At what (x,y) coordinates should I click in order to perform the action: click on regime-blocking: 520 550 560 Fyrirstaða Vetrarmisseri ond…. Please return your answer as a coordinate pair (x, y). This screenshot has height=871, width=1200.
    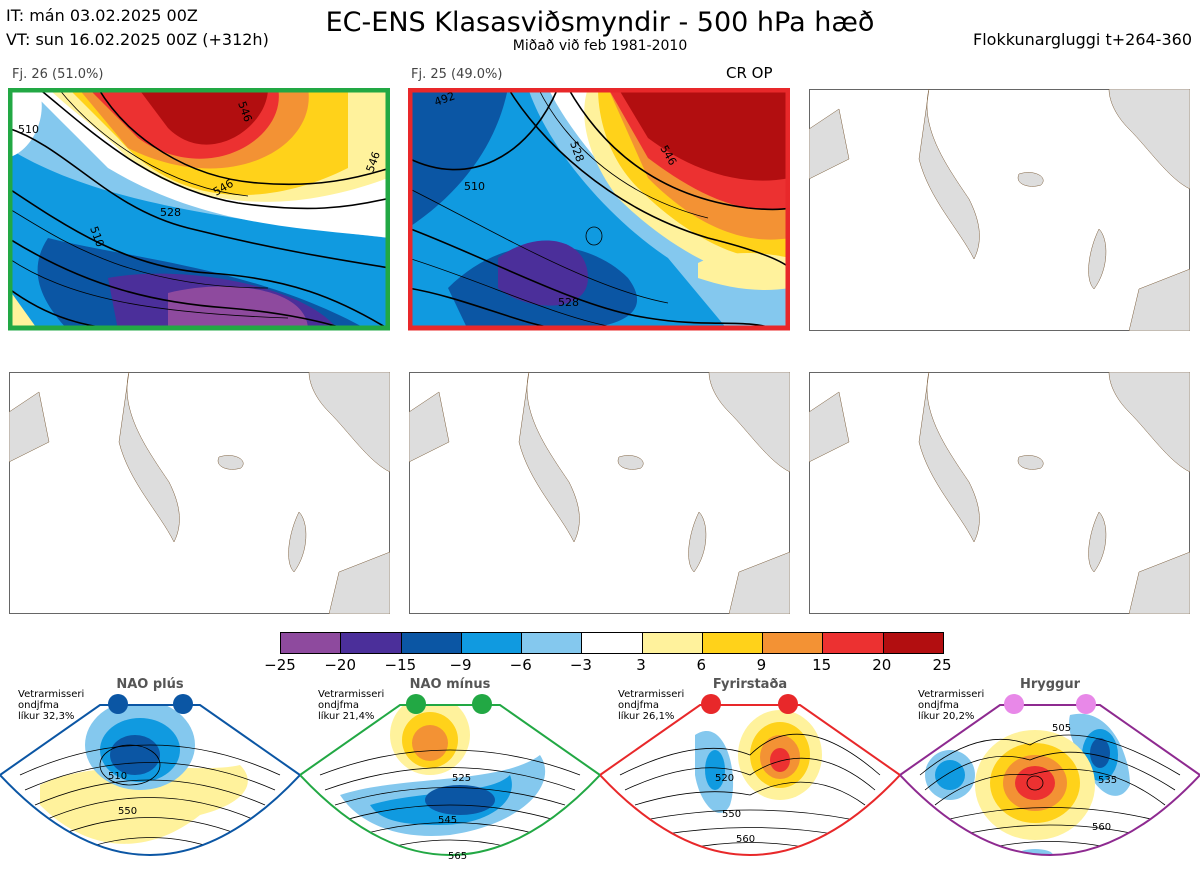
    Looking at the image, I should click on (750, 773).